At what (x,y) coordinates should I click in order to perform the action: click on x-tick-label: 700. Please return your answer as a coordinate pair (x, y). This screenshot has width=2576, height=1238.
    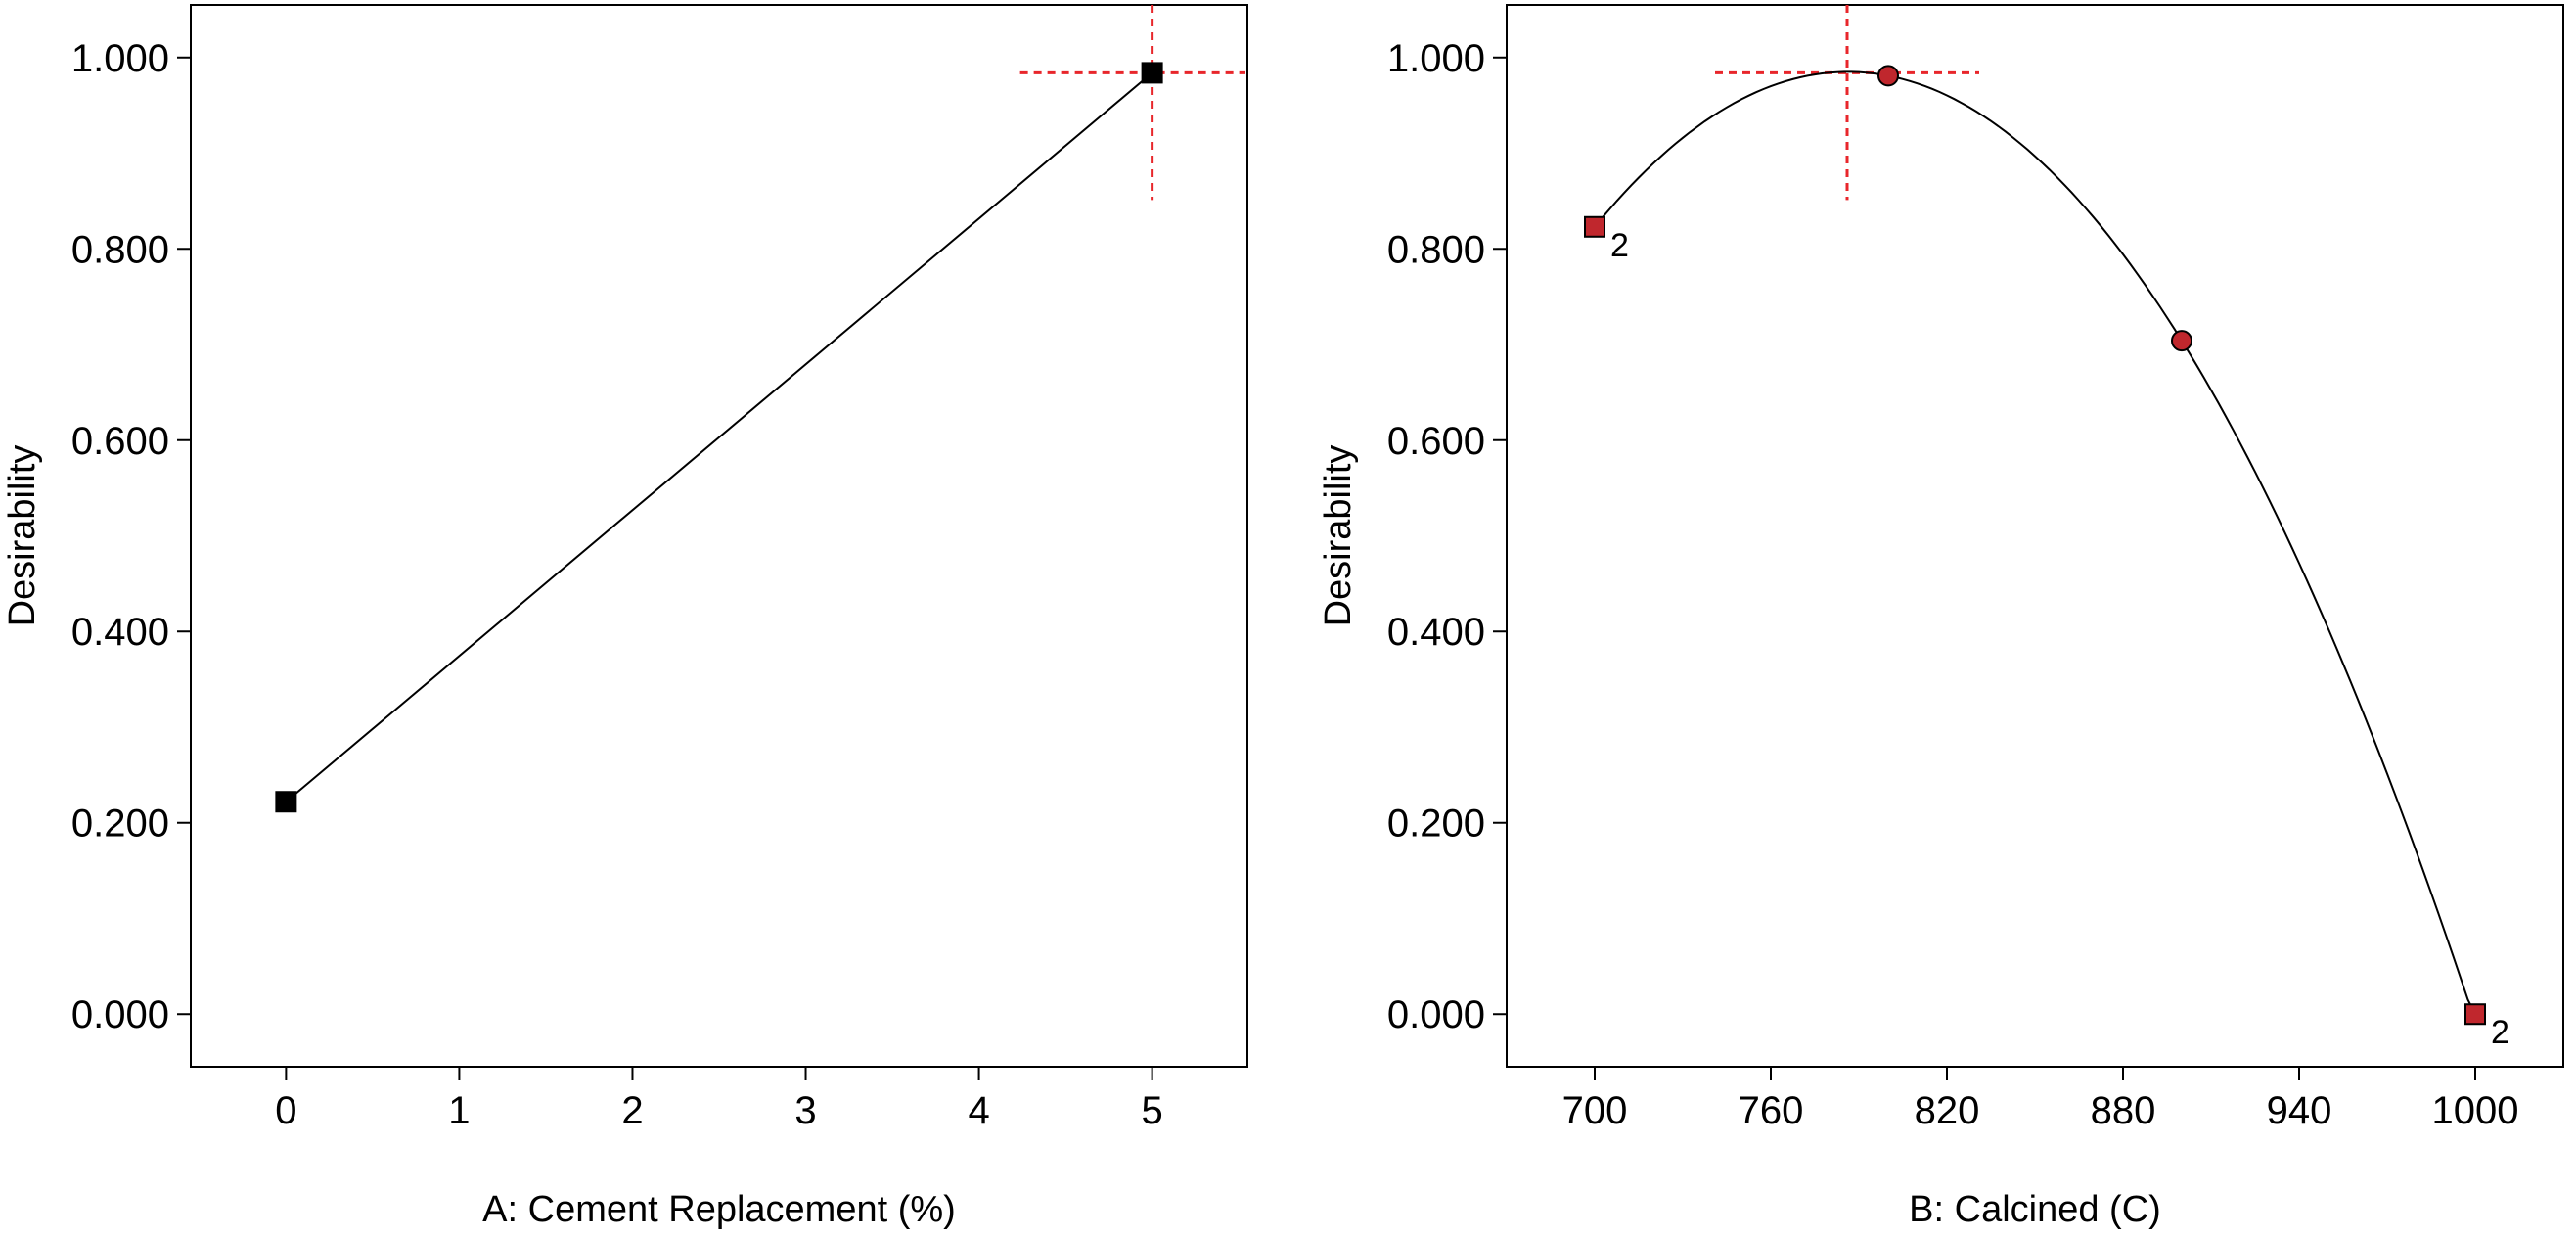
    Looking at the image, I should click on (1595, 1110).